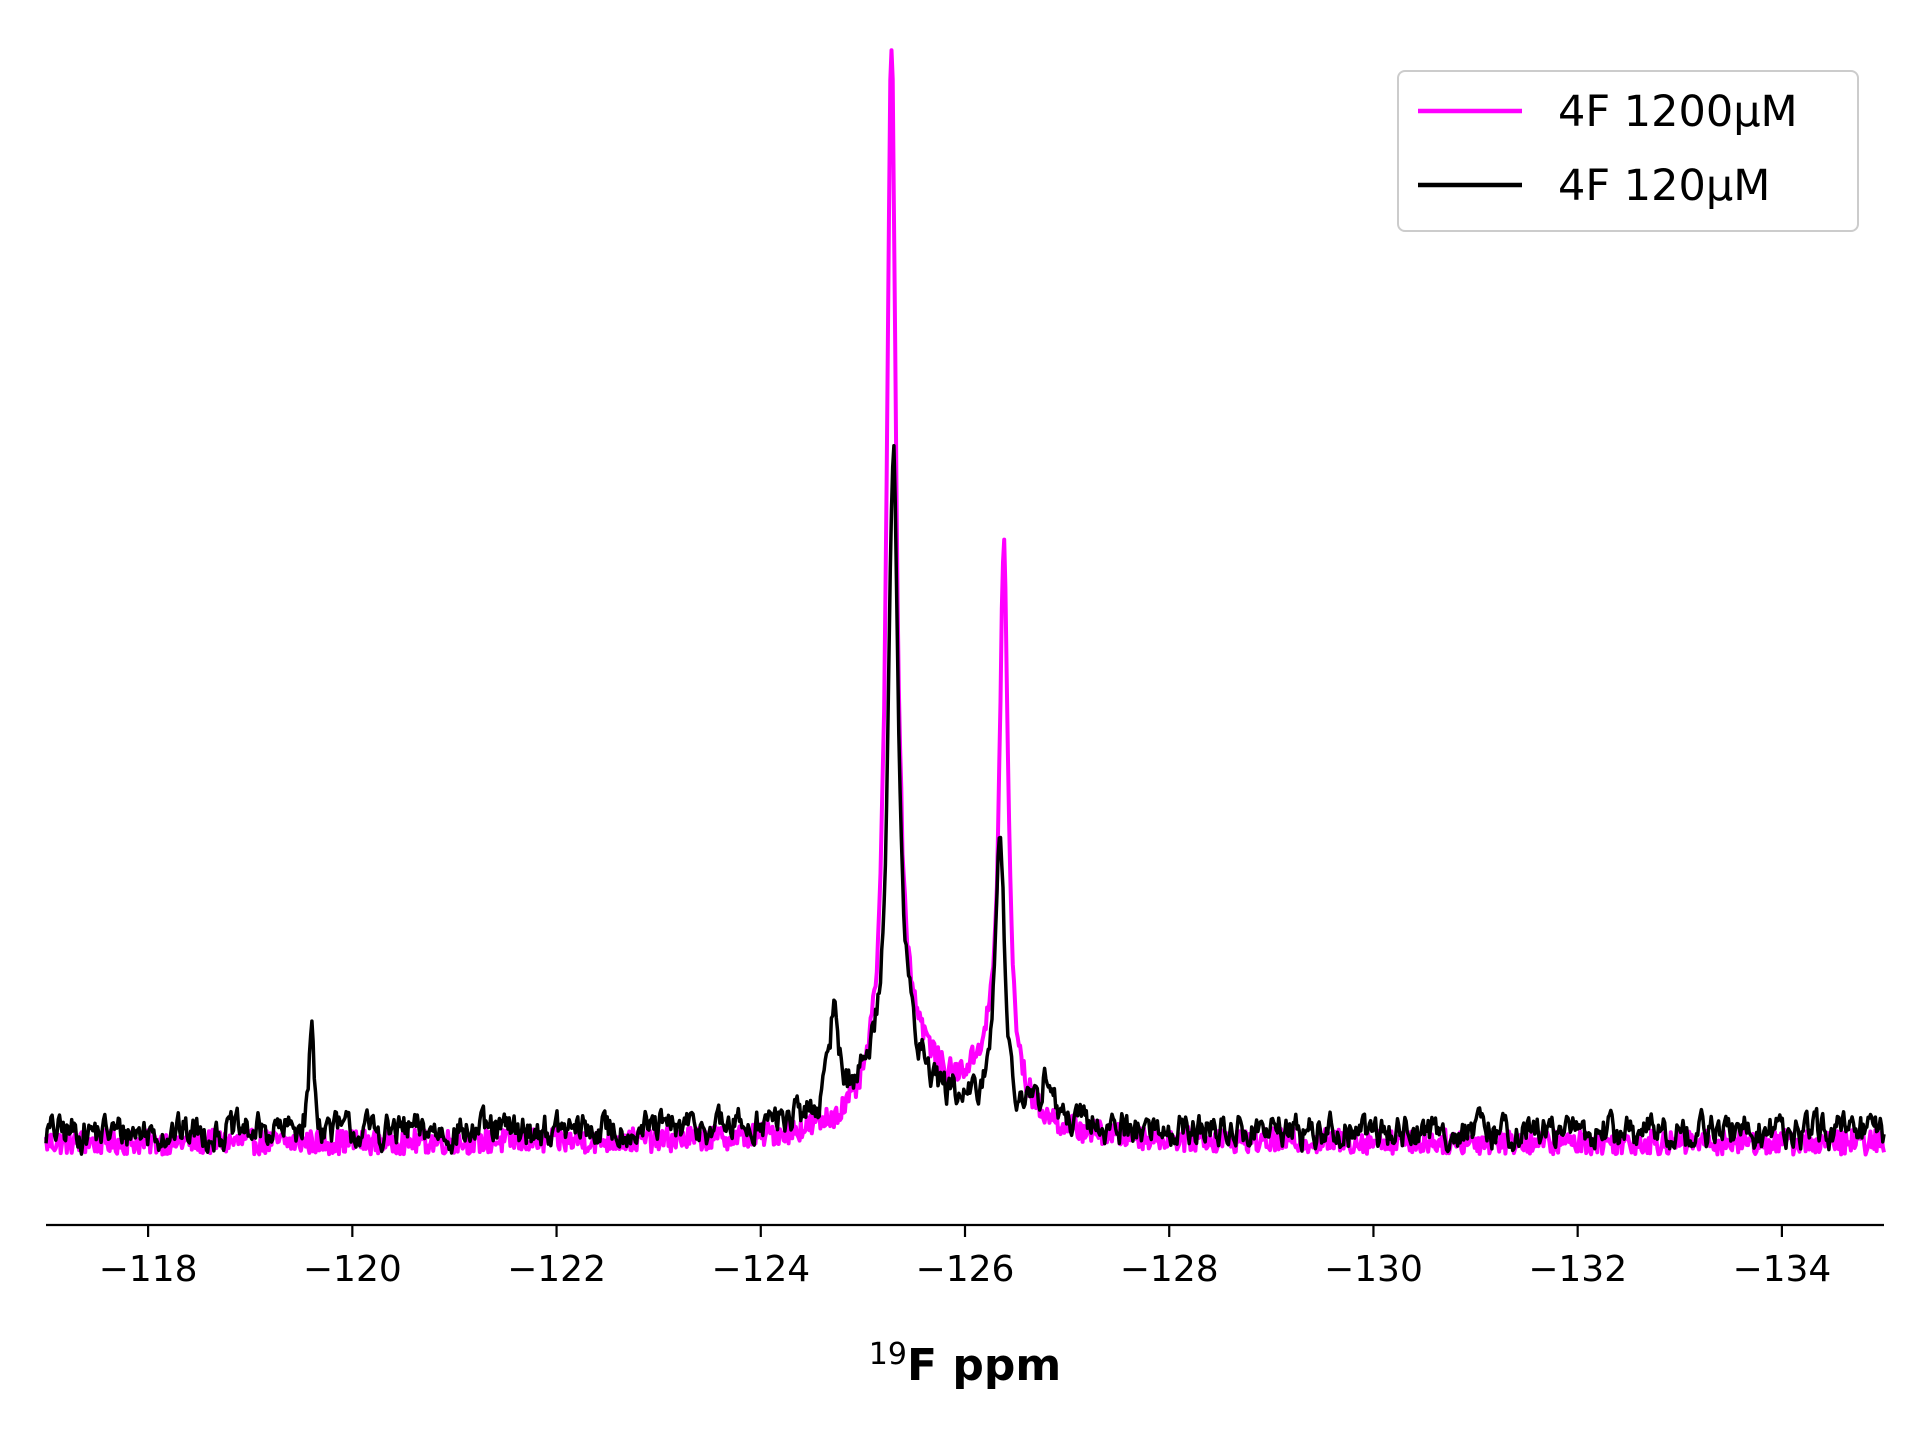  What do you see at coordinates (1577, 1269) in the screenshot?
I see `x-tick-label: −132` at bounding box center [1577, 1269].